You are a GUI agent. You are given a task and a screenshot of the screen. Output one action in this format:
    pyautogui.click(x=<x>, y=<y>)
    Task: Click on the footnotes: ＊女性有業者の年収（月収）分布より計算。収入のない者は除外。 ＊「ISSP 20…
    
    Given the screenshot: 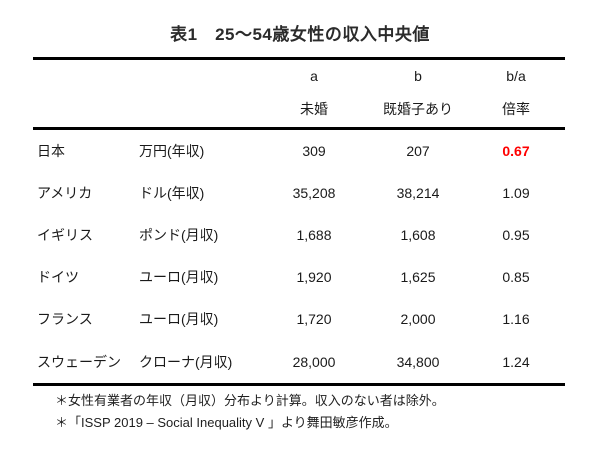 What is the action you would take?
    pyautogui.click(x=315, y=412)
    